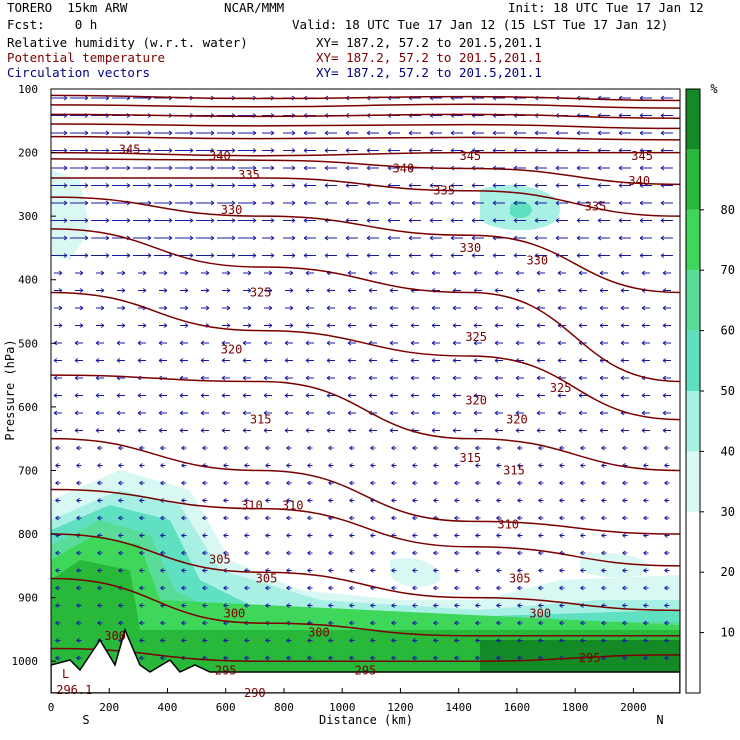 This screenshot has height=740, width=740. What do you see at coordinates (710, 388) in the screenshot?
I see `colorbar: 10 20 30 40 50 60 70 80%` at bounding box center [710, 388].